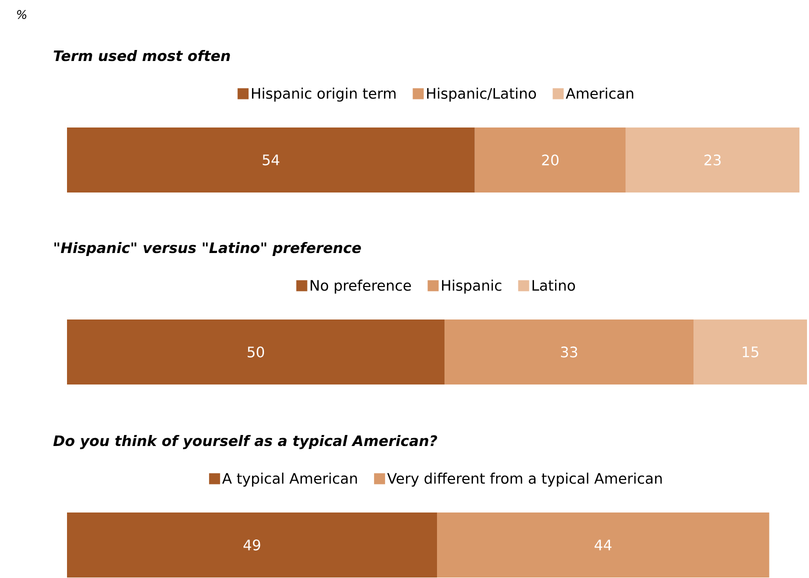 The image size is (809, 578). I want to click on data-label: 23, so click(712, 160).